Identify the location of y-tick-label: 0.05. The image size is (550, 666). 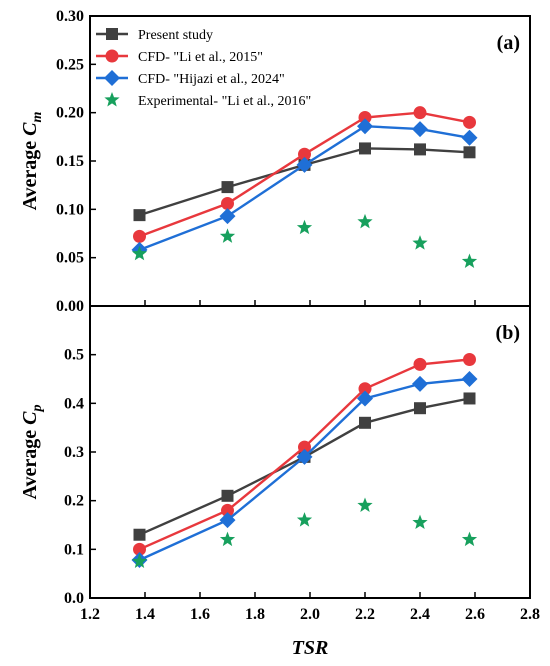
(70, 258).